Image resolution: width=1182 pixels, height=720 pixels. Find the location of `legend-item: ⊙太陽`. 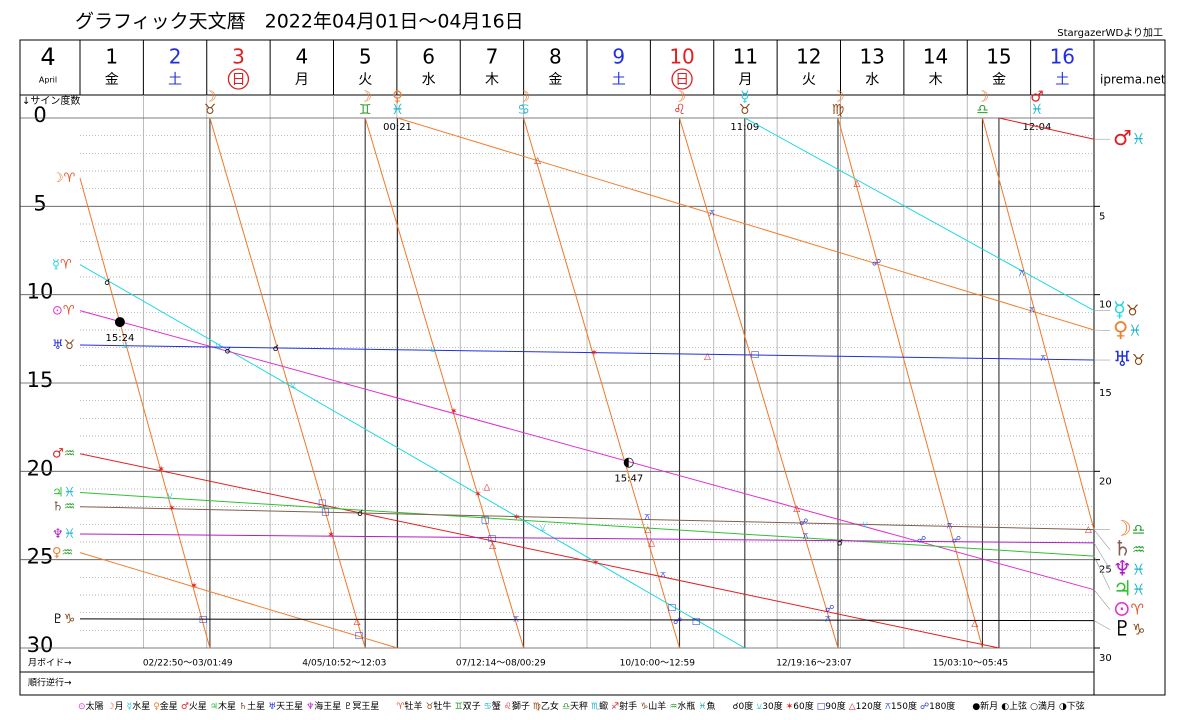

legend-item: ⊙太陽 is located at coordinates (91, 706).